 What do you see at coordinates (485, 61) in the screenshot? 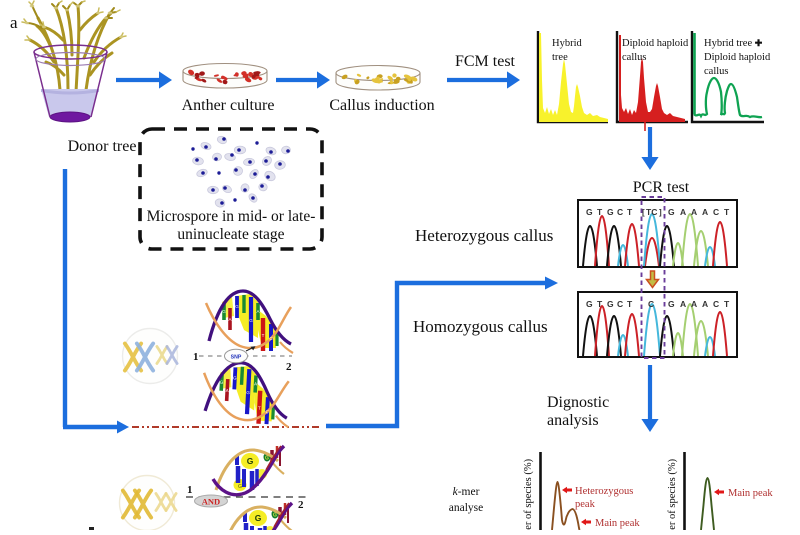
I see `svg-text: FCM test` at bounding box center [485, 61].